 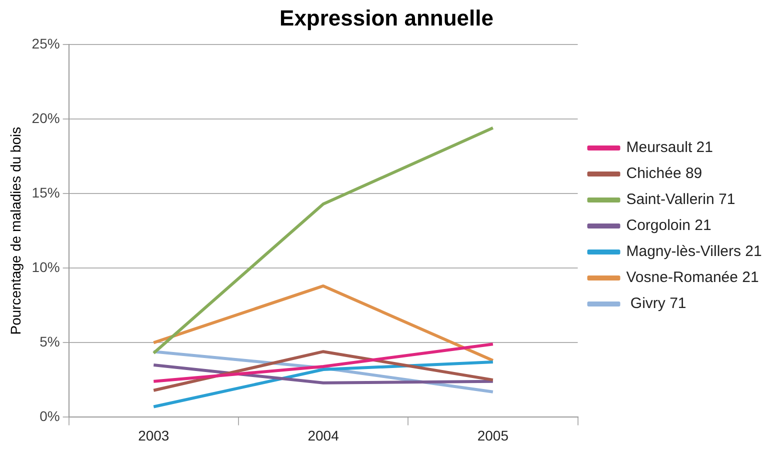 What do you see at coordinates (50, 416) in the screenshot?
I see `y-tick-label: 0%` at bounding box center [50, 416].